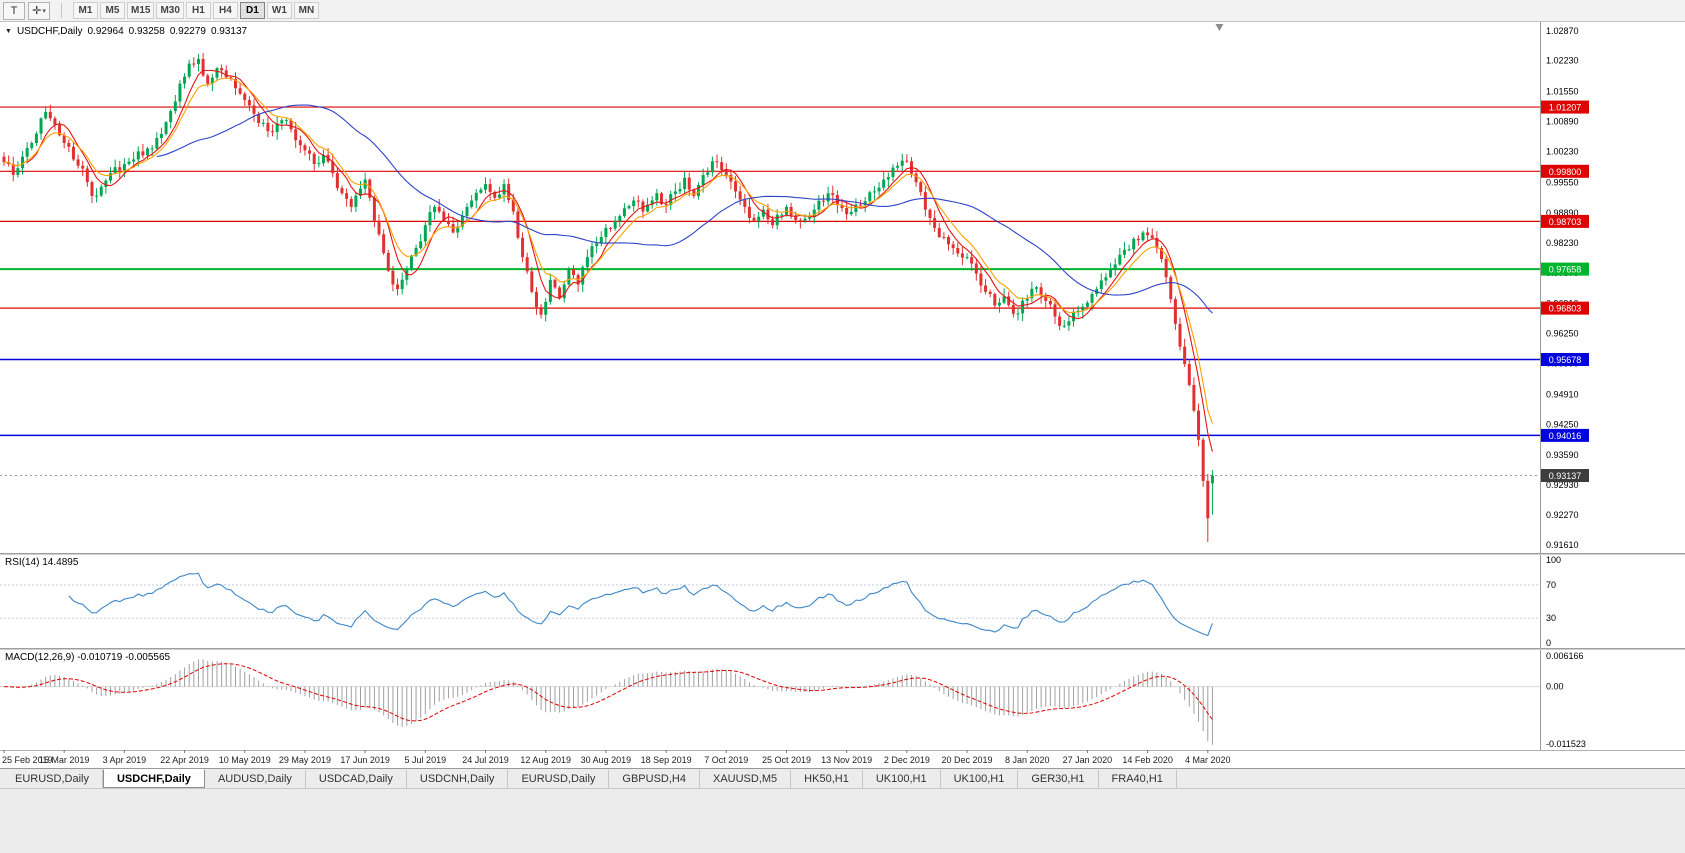 The width and height of the screenshot is (1685, 853). What do you see at coordinates (559, 779) in the screenshot?
I see `chart-tab-eurusd-daily-5: EURUSD,Daily` at bounding box center [559, 779].